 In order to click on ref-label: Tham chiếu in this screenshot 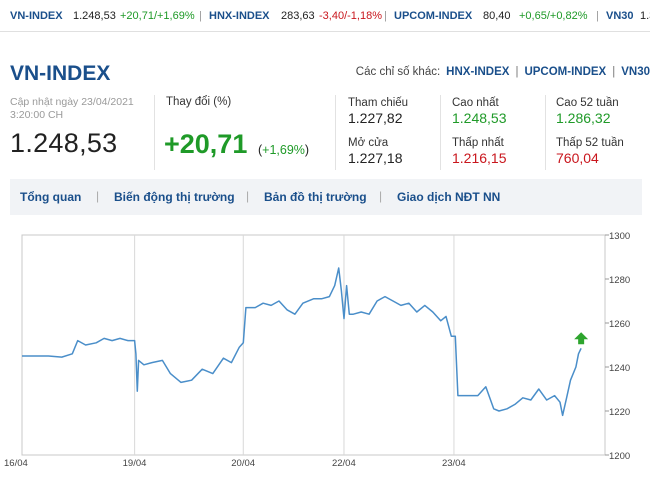, I will do `click(378, 103)`.